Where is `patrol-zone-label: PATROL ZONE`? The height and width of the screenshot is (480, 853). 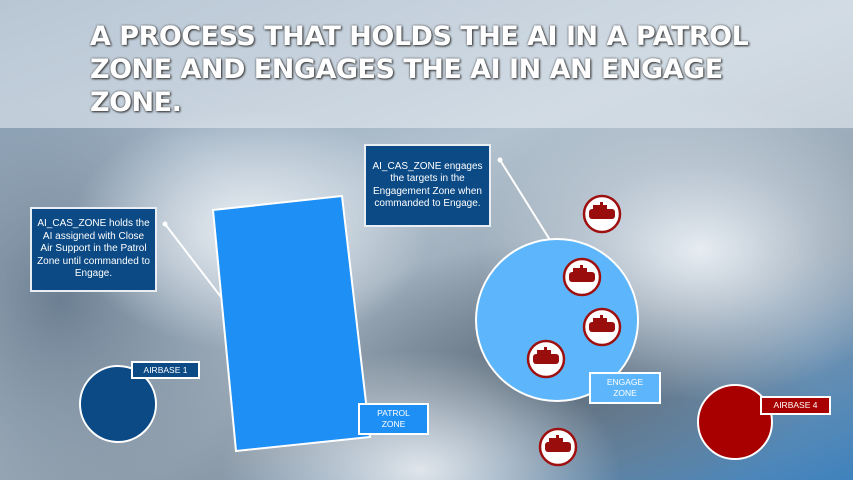
patrol-zone-label: PATROL ZONE is located at coordinates (393, 419).